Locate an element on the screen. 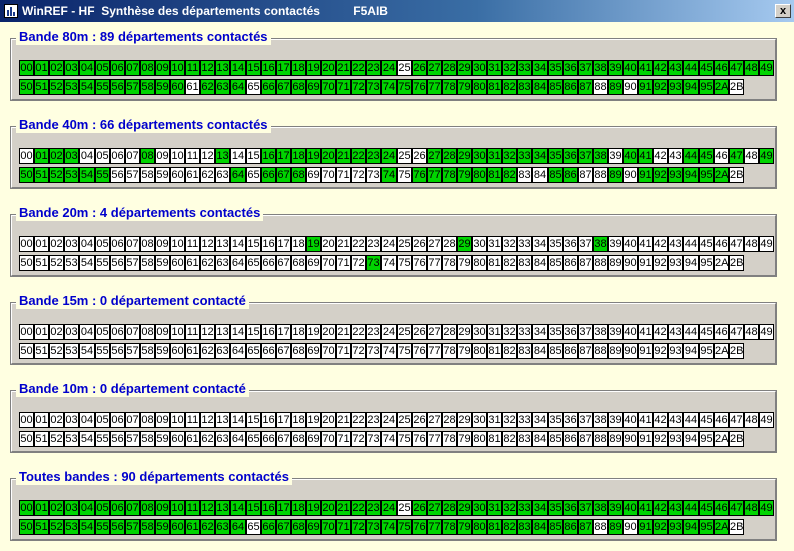  department-cell: 71 is located at coordinates (343, 87).